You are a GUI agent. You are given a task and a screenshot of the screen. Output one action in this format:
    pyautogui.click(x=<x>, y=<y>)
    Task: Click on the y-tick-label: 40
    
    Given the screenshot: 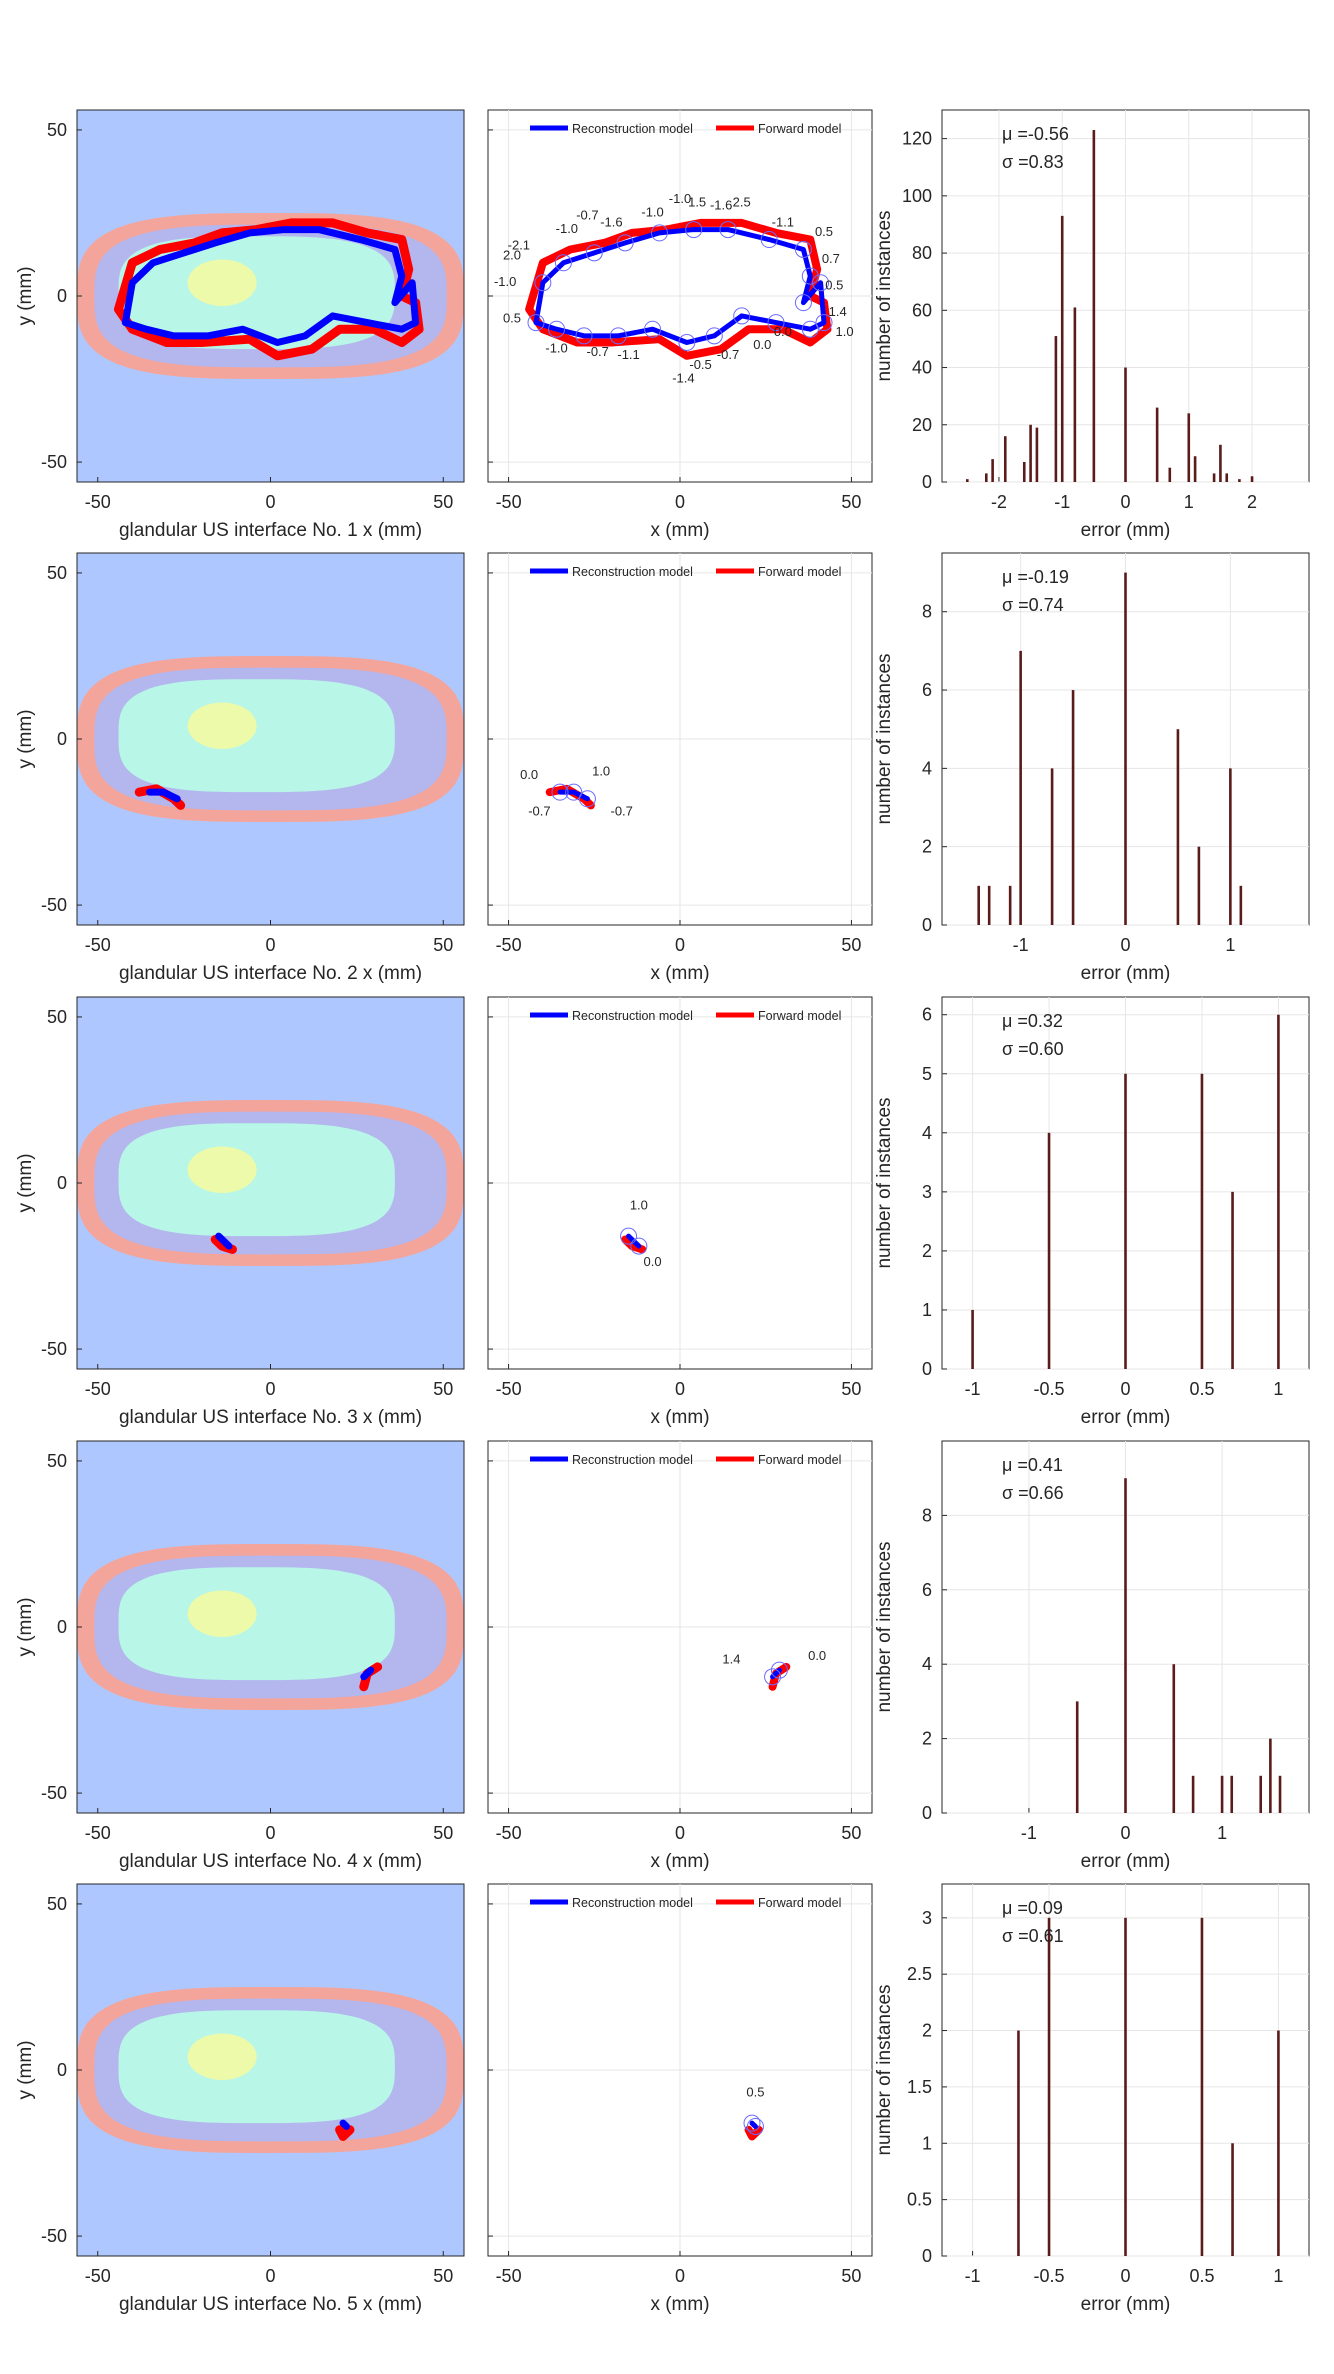 What is the action you would take?
    pyautogui.click(x=922, y=368)
    